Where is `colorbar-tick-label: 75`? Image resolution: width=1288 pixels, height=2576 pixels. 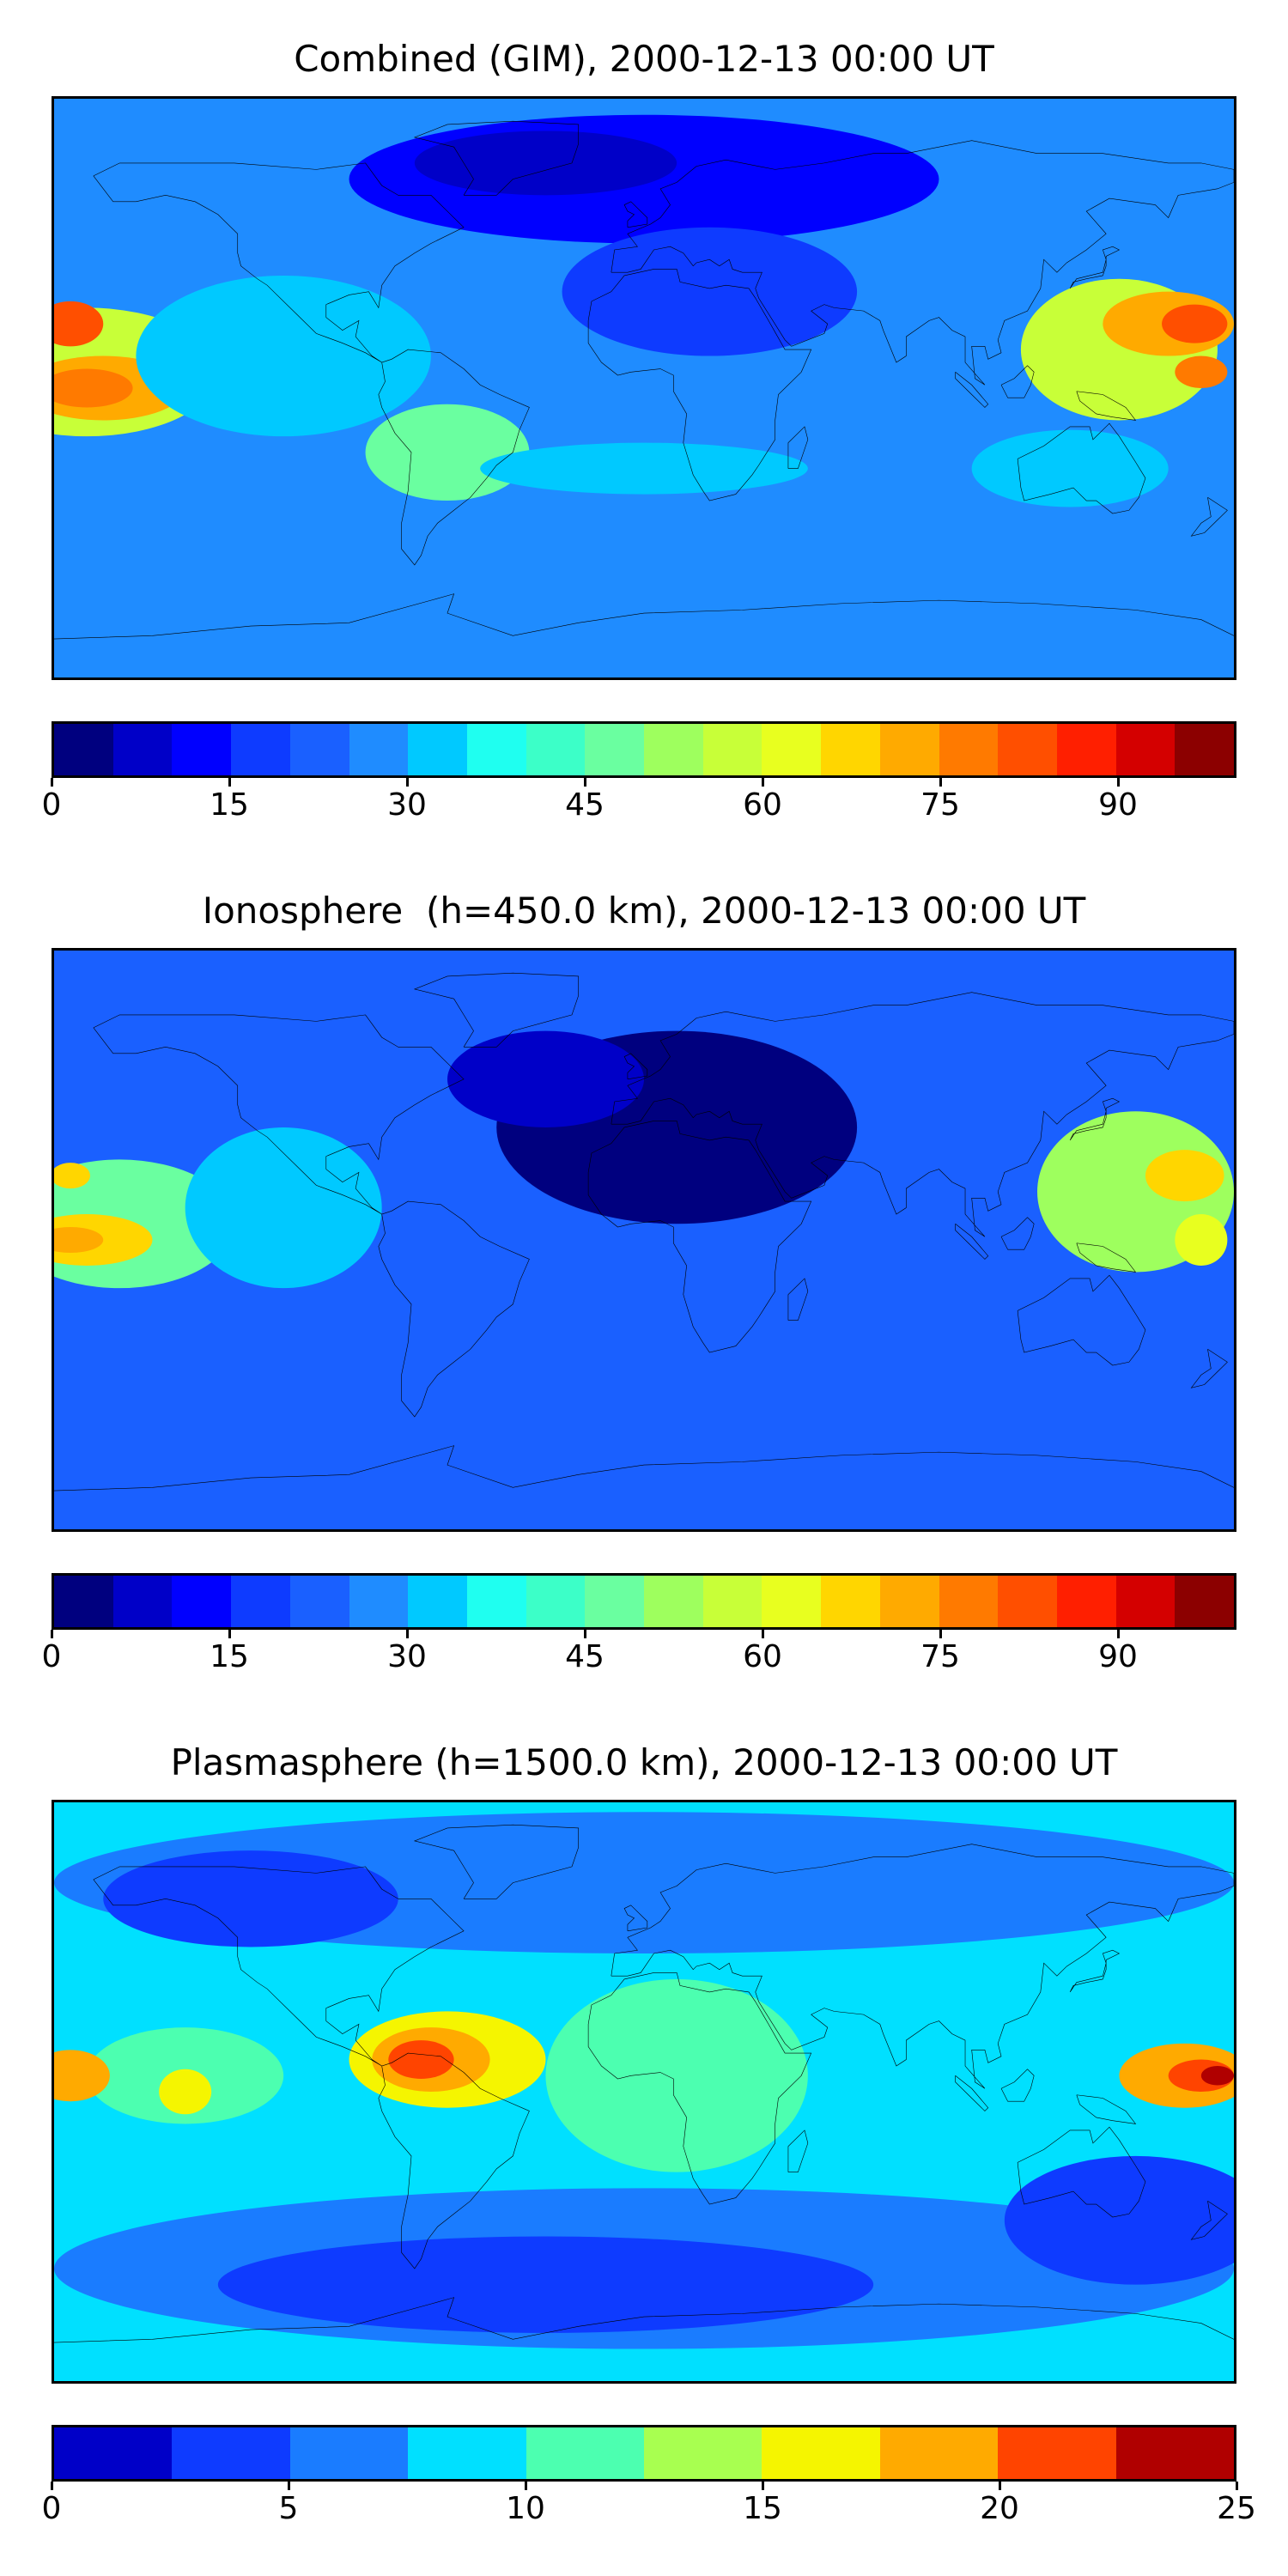 colorbar-tick-label: 75 is located at coordinates (940, 805).